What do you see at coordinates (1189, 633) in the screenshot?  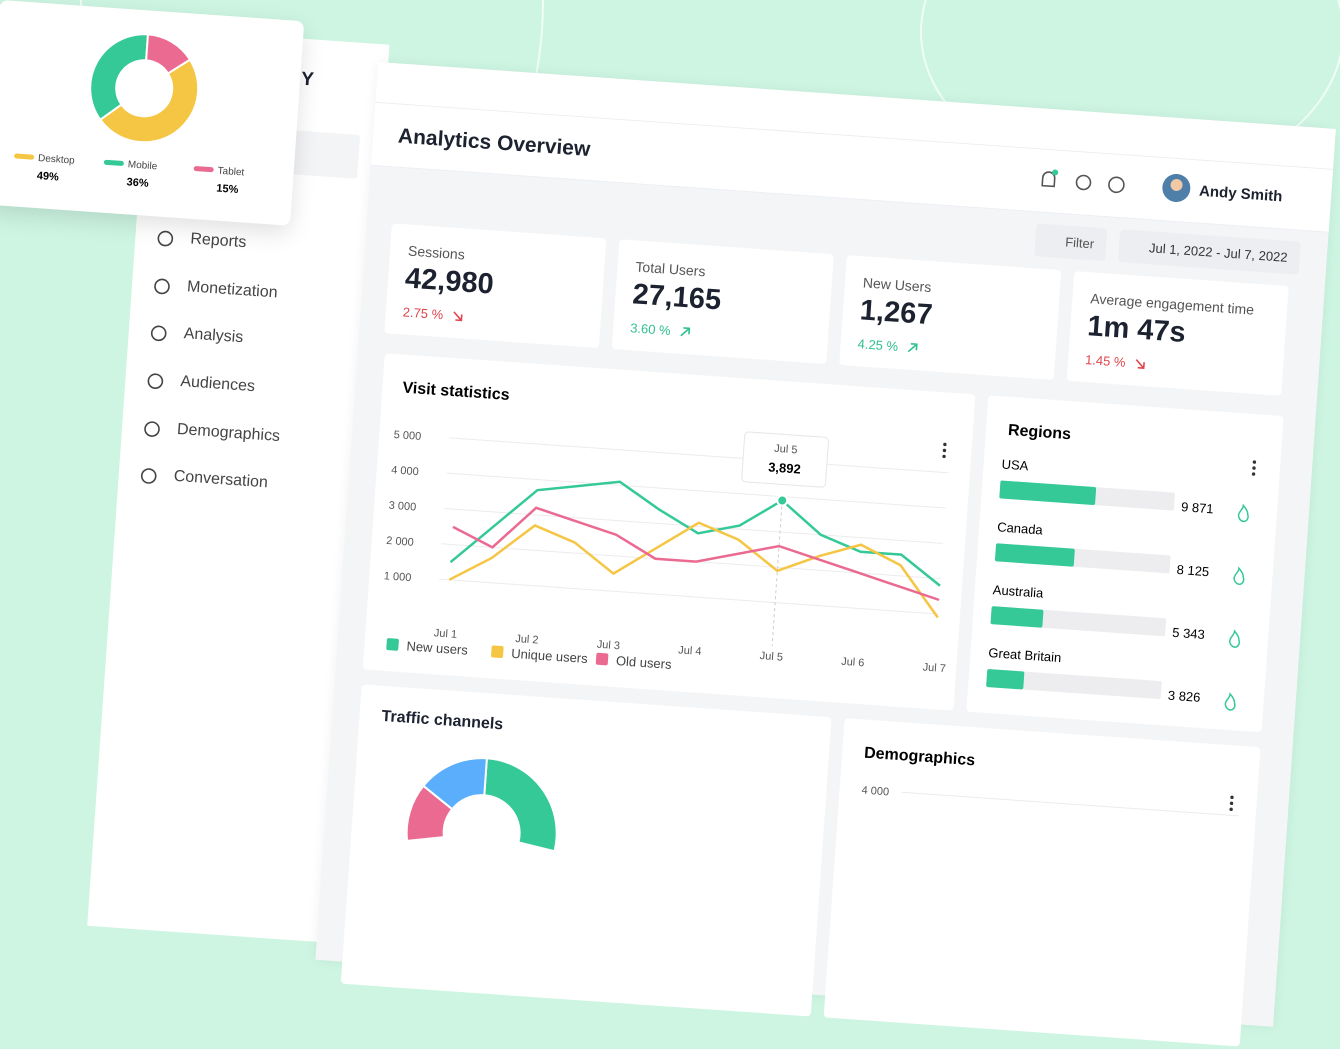 I see `bar-value-label: 5 343` at bounding box center [1189, 633].